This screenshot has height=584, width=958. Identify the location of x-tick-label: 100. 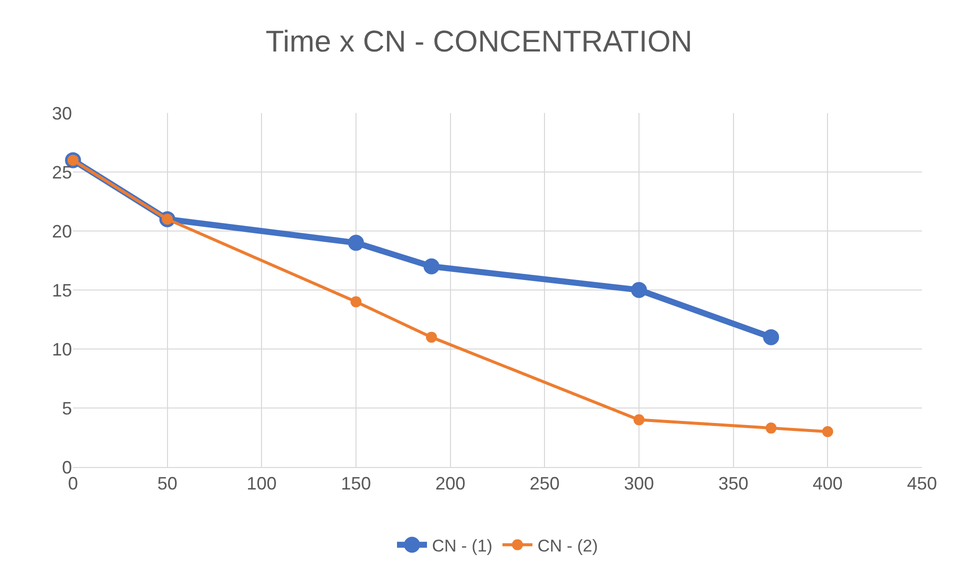
(261, 484).